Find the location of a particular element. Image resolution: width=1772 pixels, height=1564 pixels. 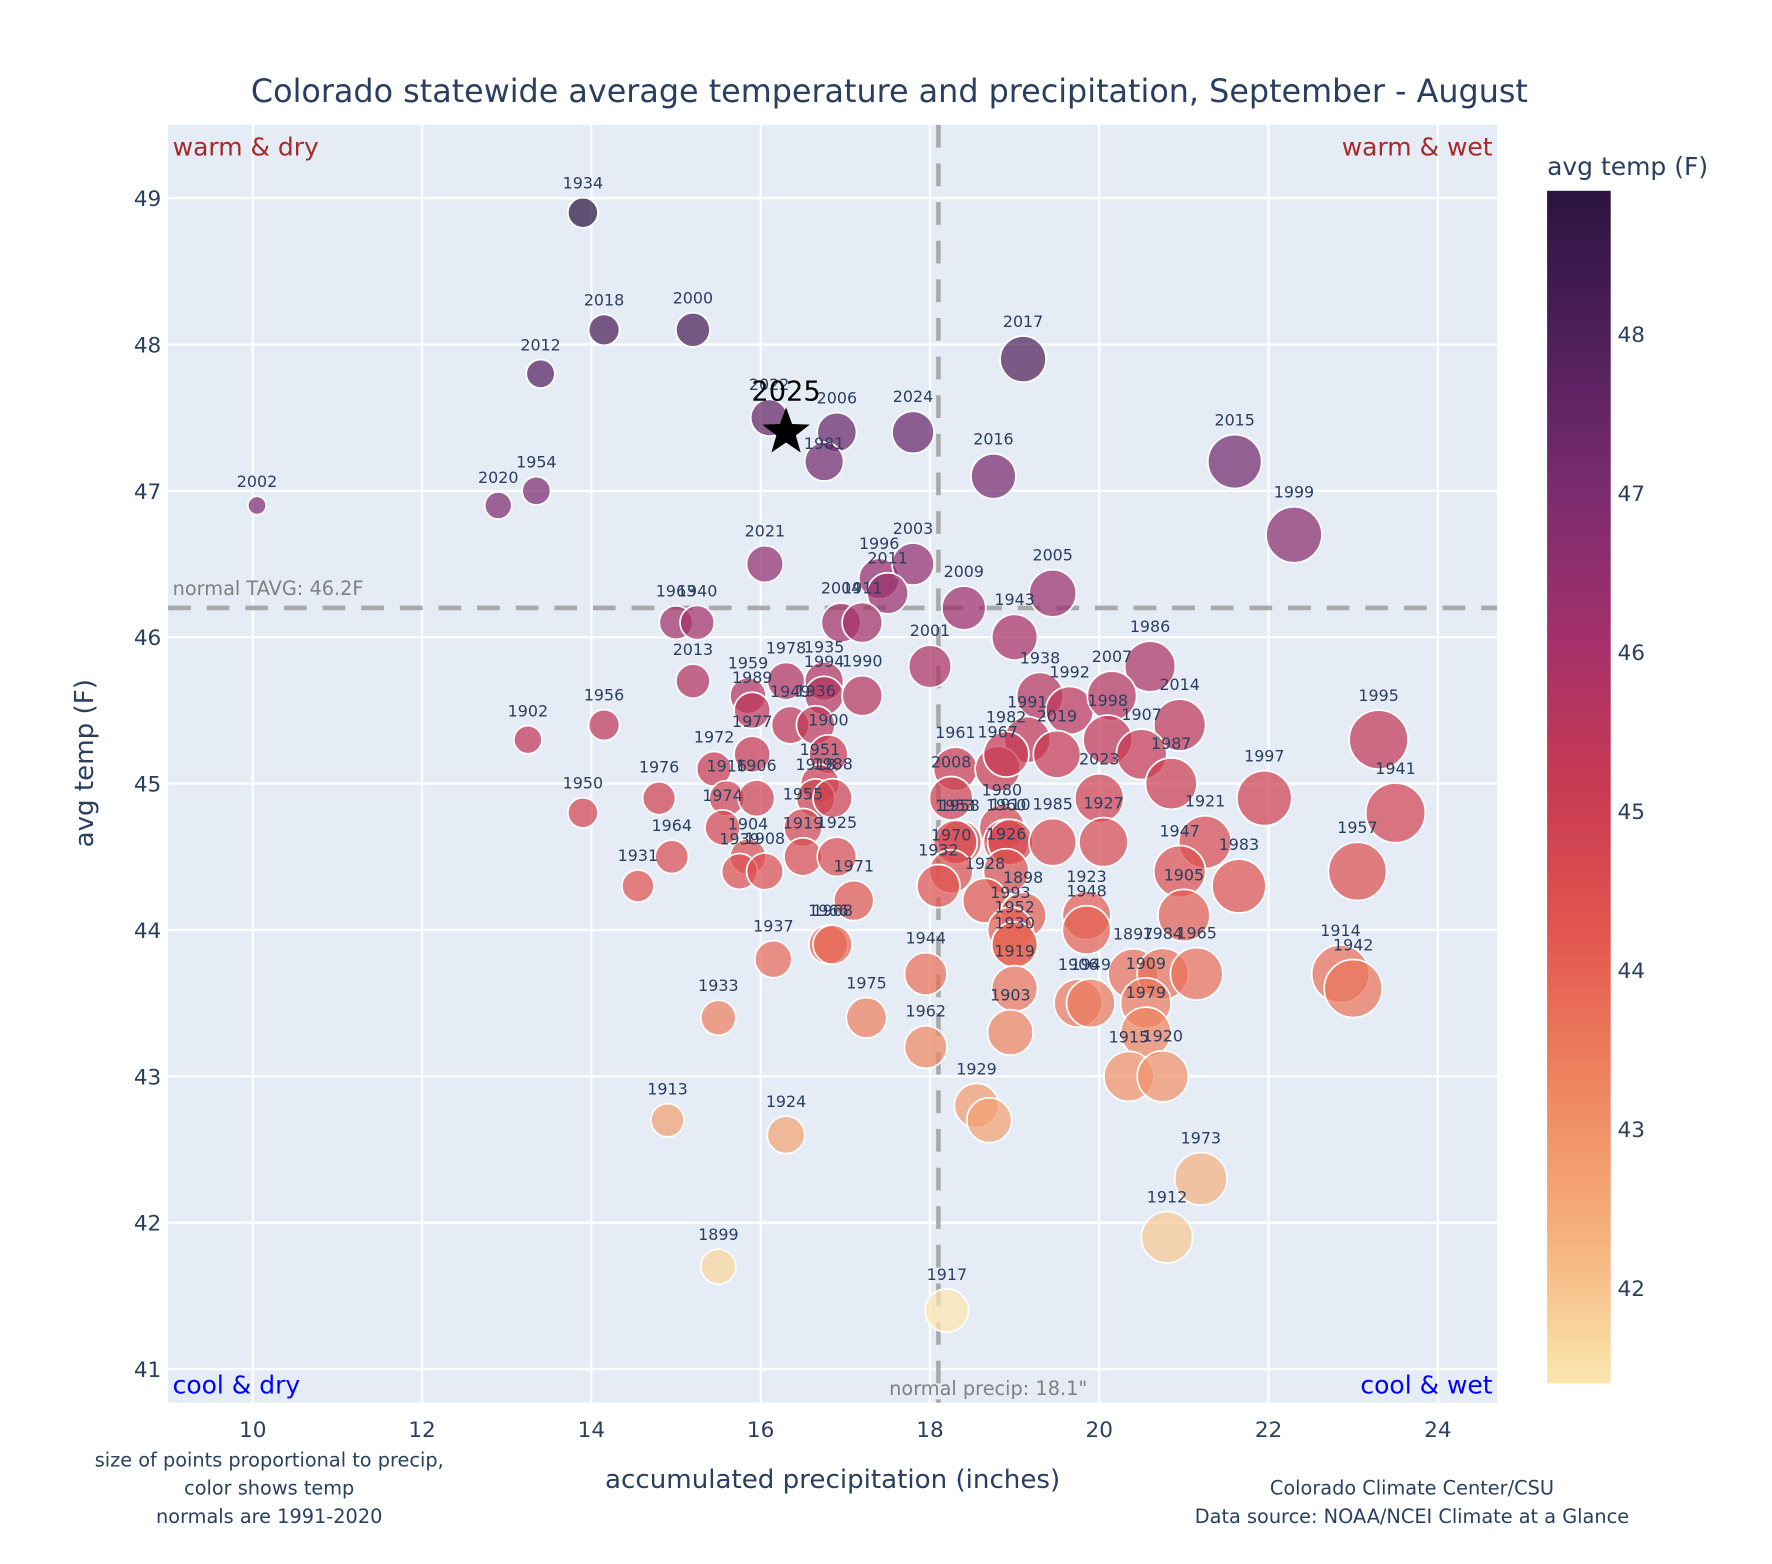

point-label: 1925 is located at coordinates (837, 822).